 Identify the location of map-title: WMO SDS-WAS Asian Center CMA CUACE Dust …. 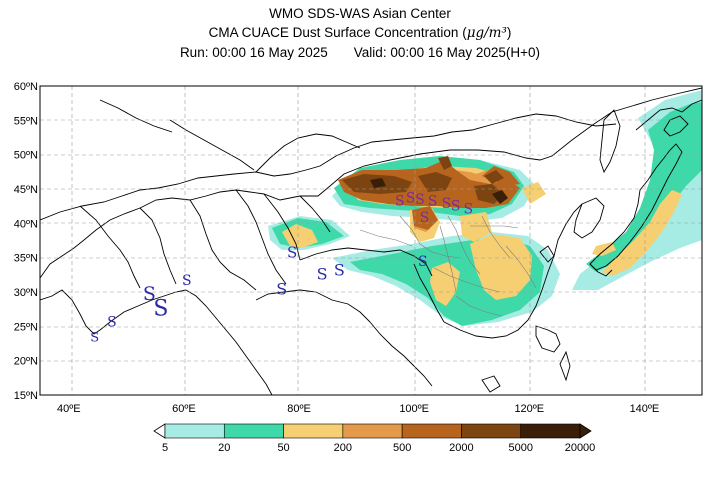
(360, 33).